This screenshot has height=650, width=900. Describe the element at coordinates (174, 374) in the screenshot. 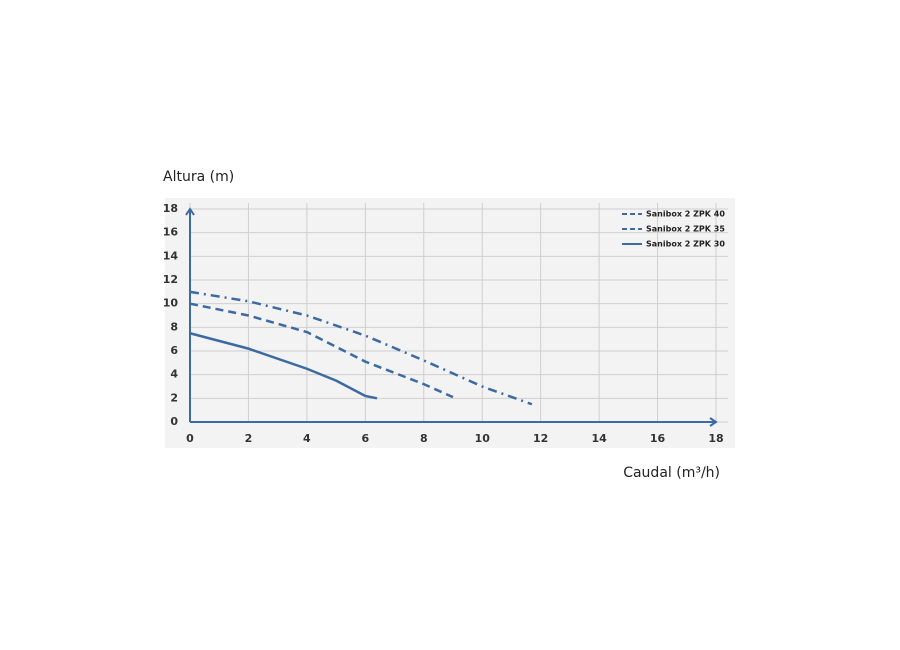

I see `y-tick-label: 4` at that location.